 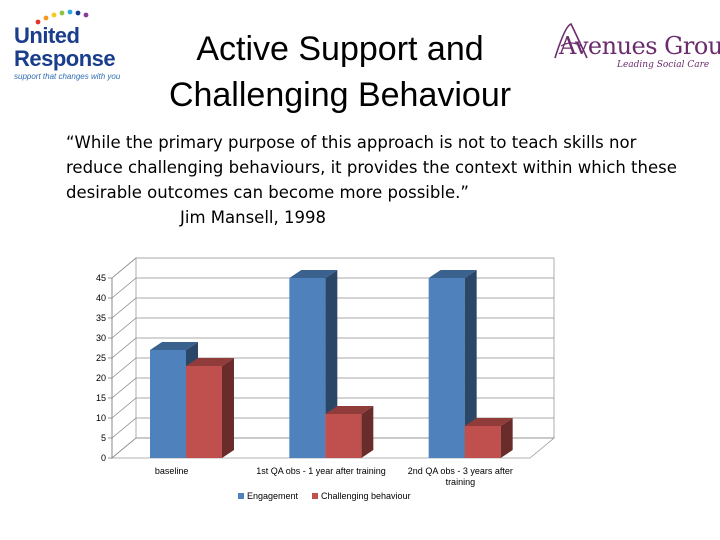 What do you see at coordinates (101, 398) in the screenshot?
I see `y-tick-label: 15` at bounding box center [101, 398].